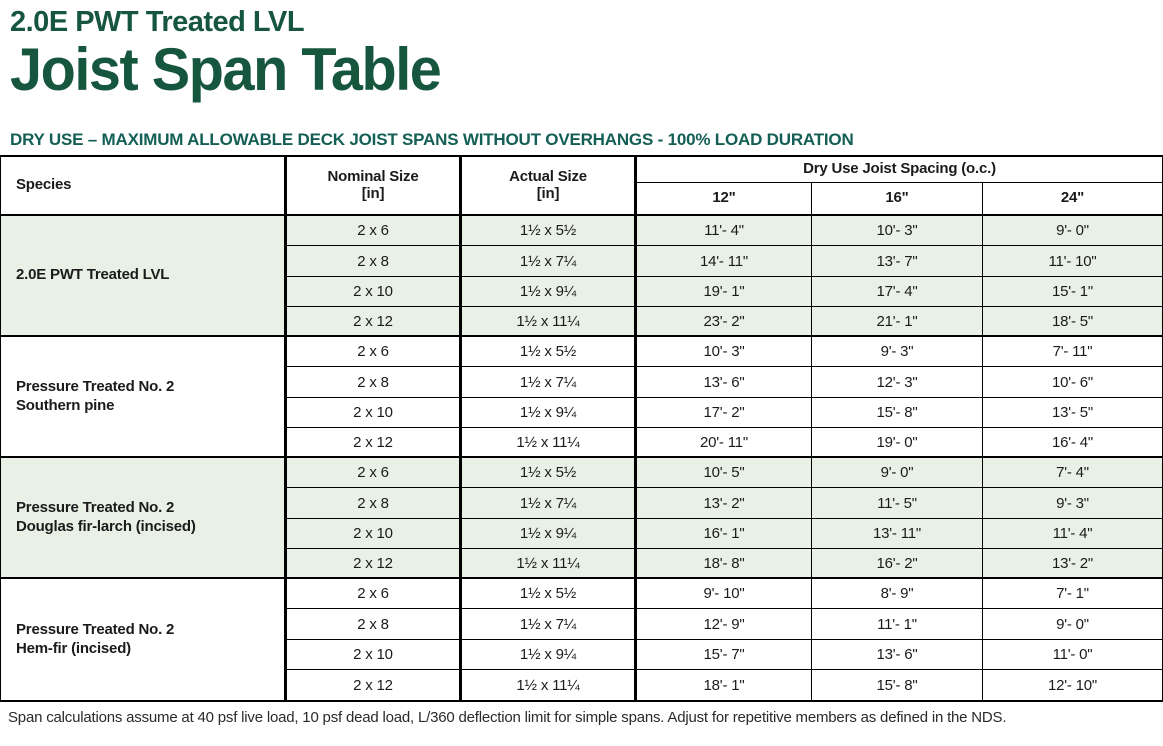  Describe the element at coordinates (724, 261) in the screenshot. I see `span-cell: 14'- 11"` at that location.